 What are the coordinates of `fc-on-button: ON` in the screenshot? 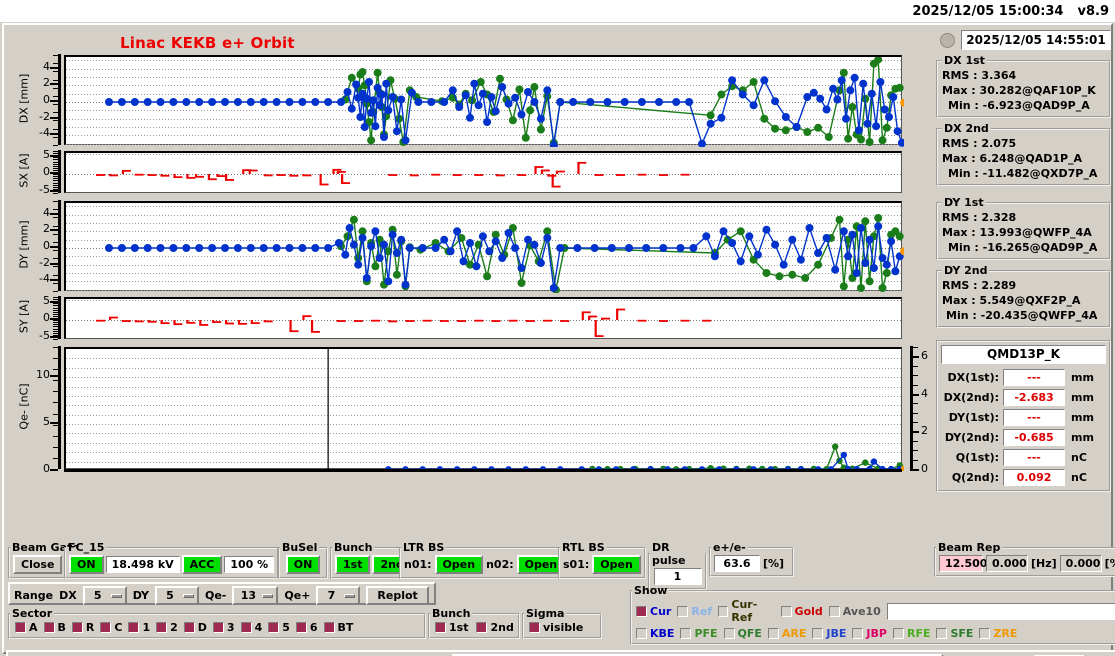 It's located at (86, 564).